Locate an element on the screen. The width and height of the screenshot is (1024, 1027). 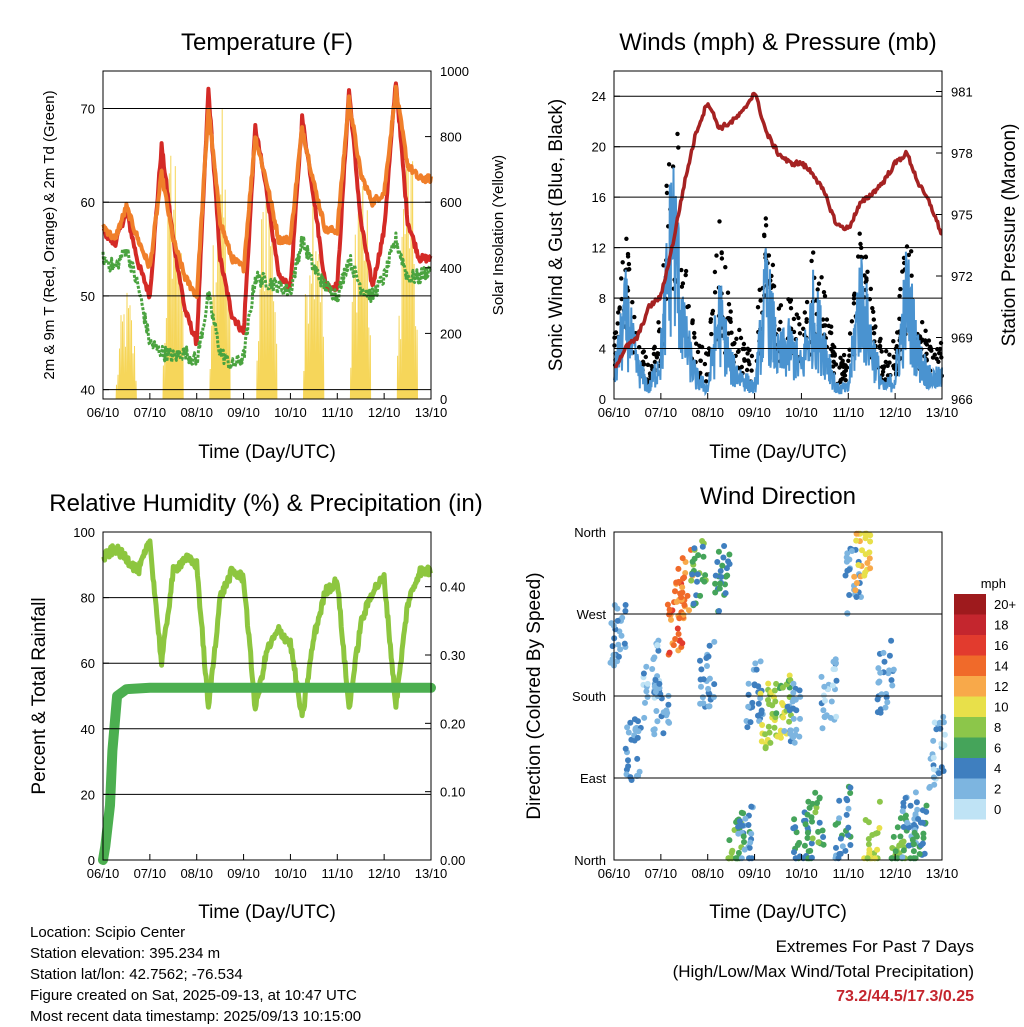
legend-label: 16 is located at coordinates (1001, 645).